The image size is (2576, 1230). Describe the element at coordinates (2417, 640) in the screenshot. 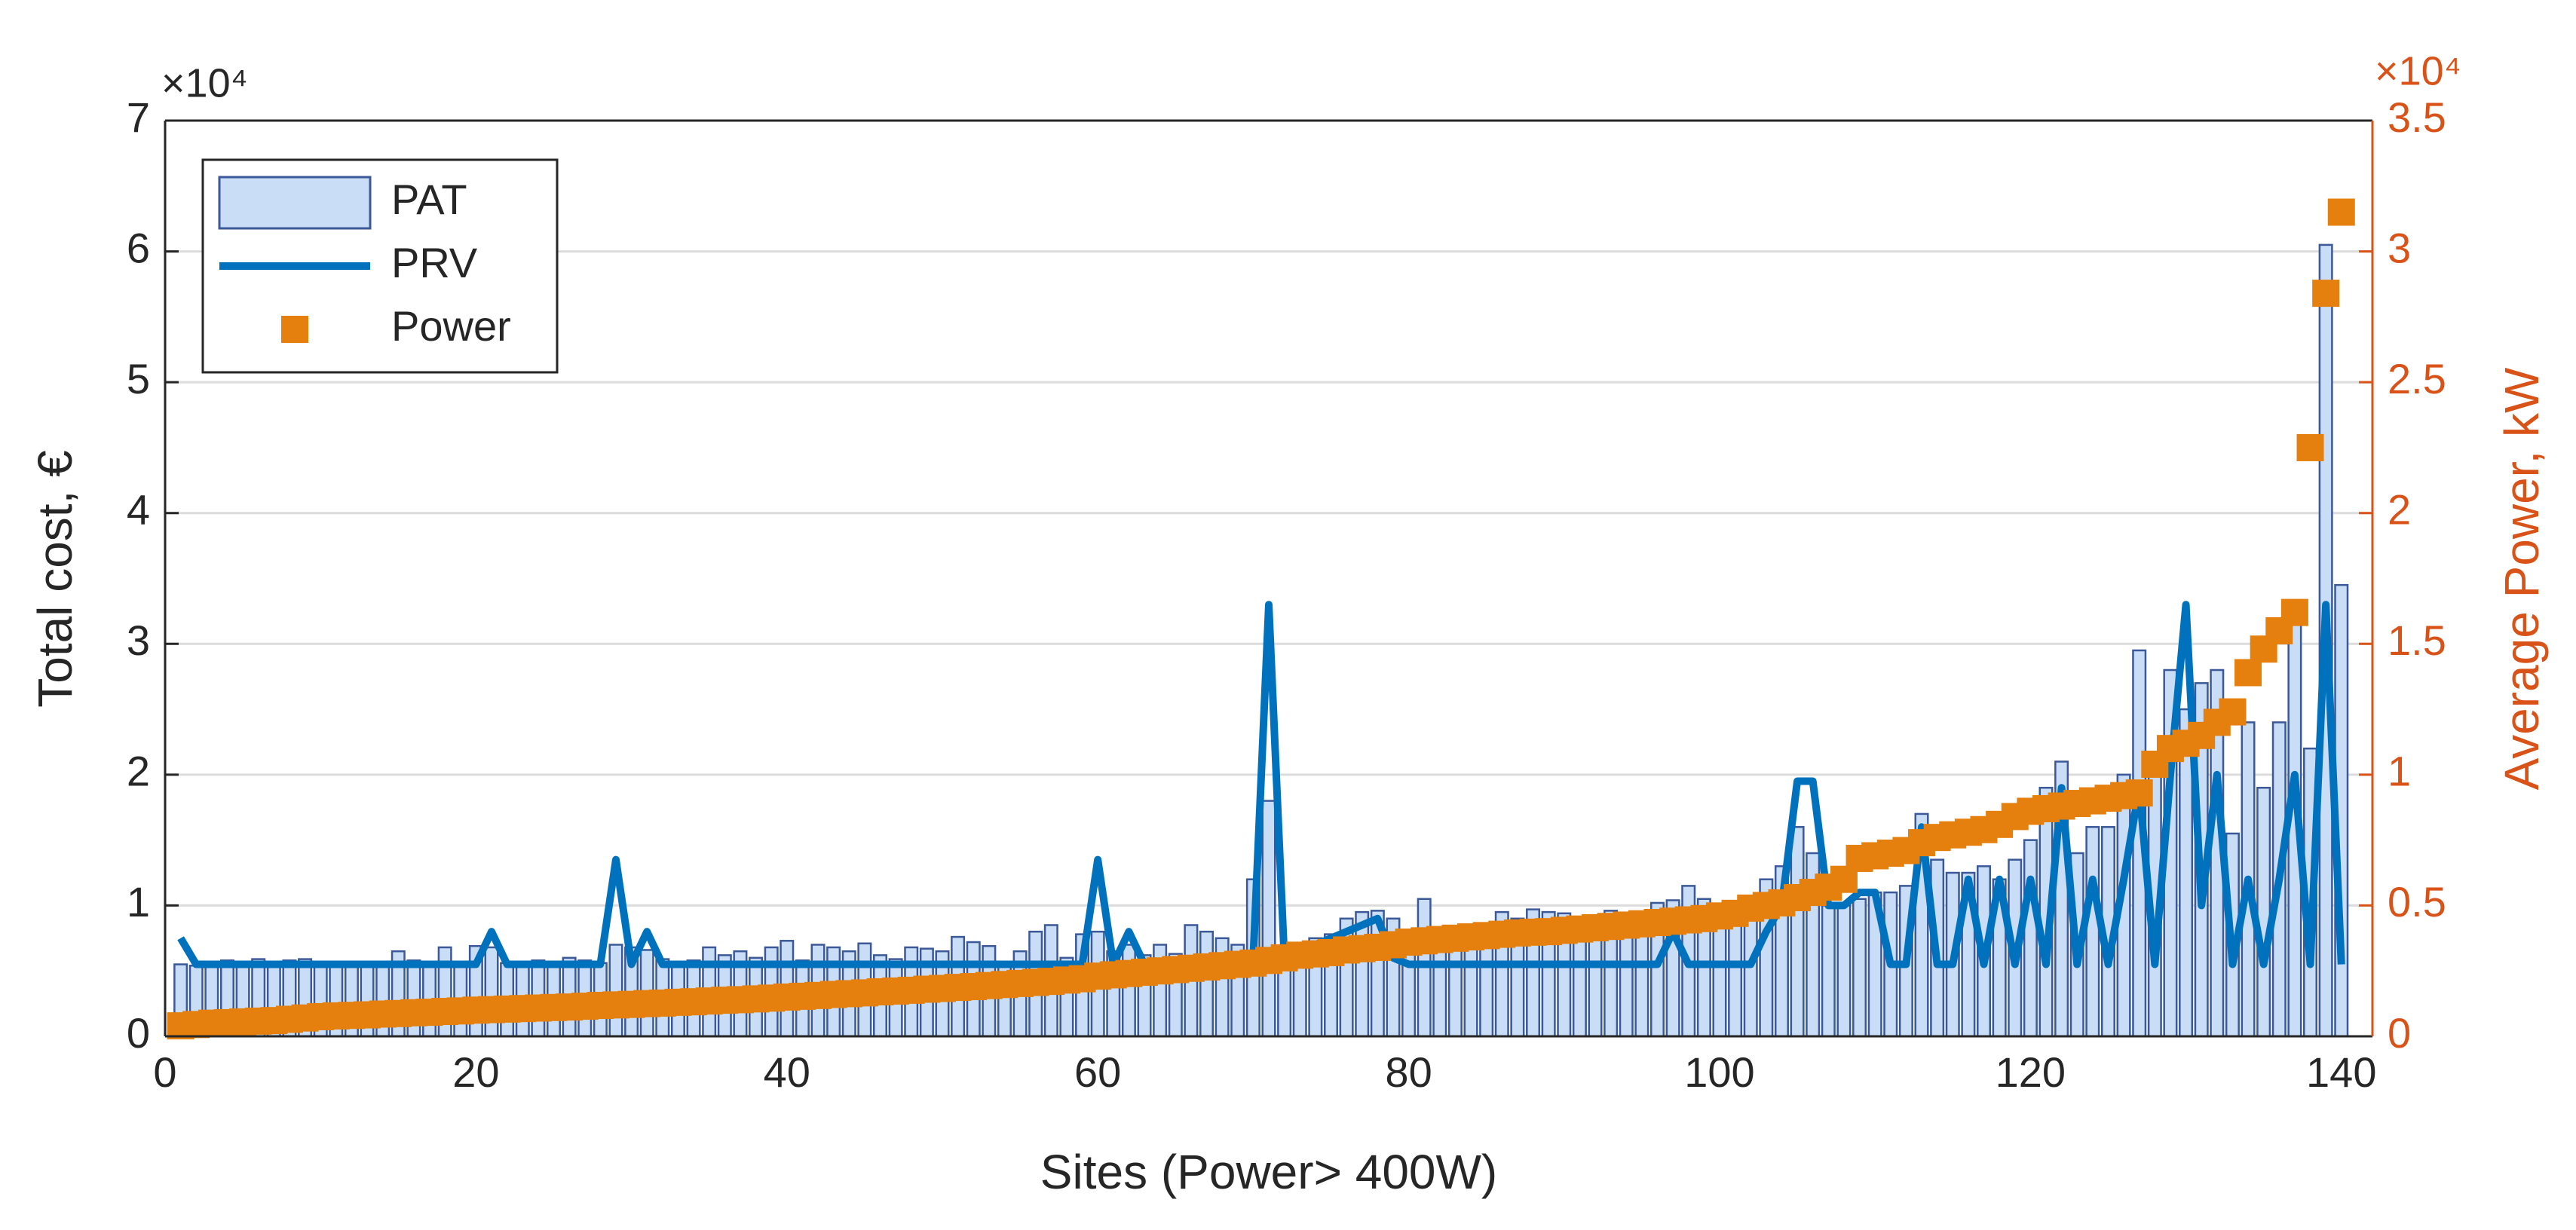

I see `y2-tick-label: 1.5` at that location.